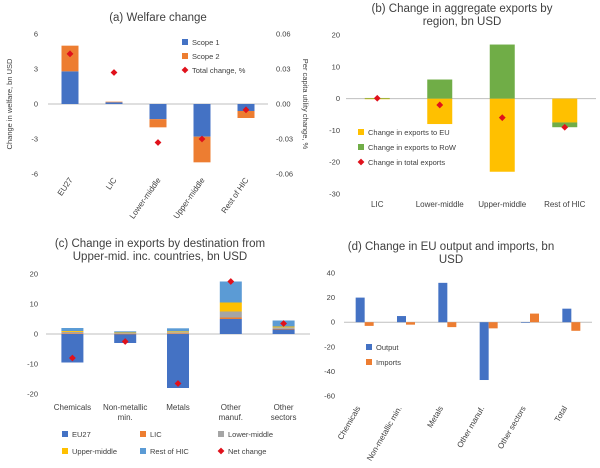  Describe the element at coordinates (169, 451) in the screenshot. I see `legend-label: Rest of HIC` at that location.